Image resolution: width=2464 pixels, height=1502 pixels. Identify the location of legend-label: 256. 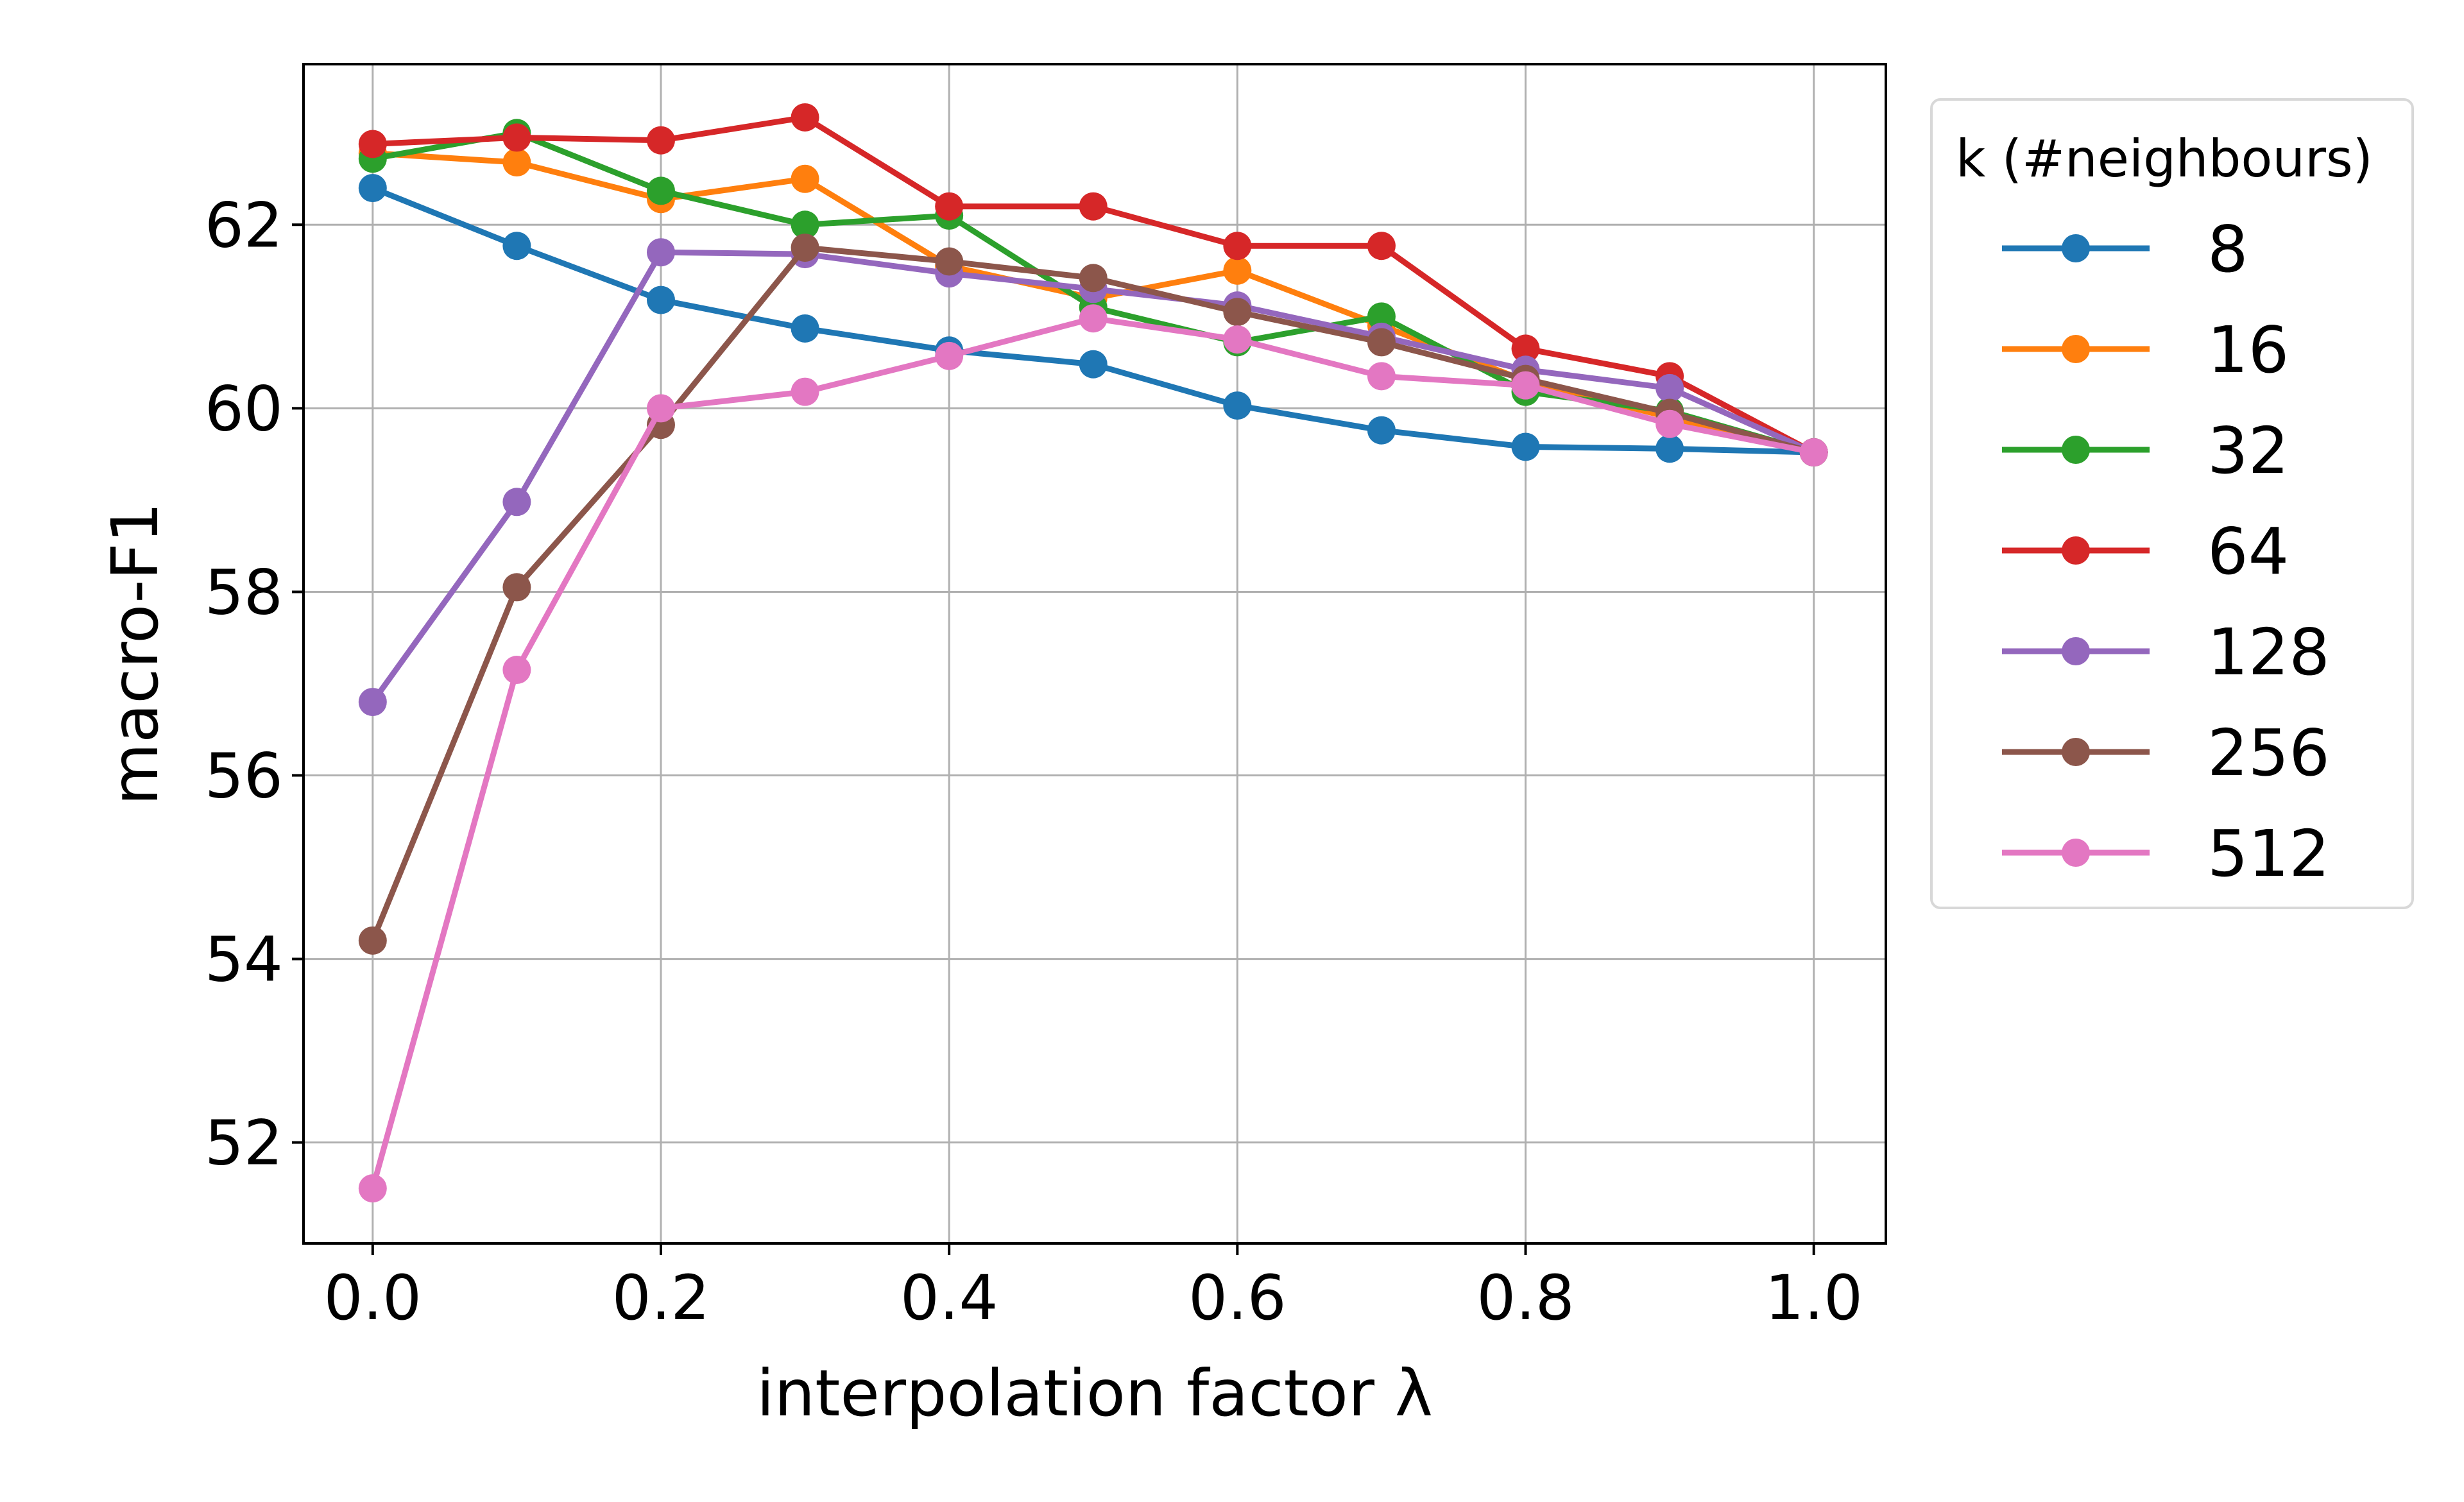
(2268, 753).